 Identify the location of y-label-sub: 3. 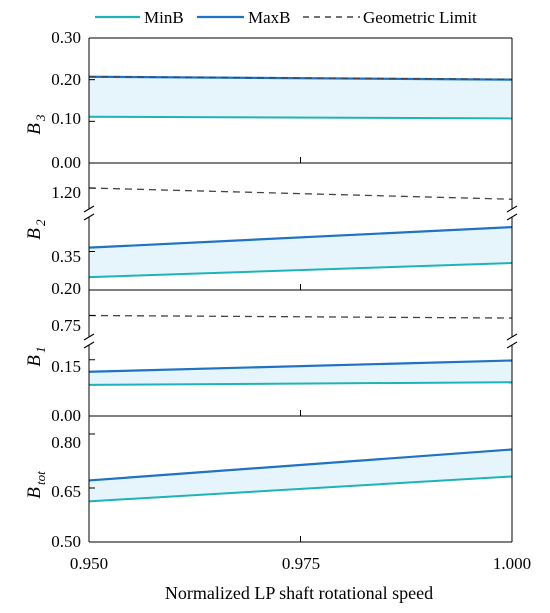
(40, 118).